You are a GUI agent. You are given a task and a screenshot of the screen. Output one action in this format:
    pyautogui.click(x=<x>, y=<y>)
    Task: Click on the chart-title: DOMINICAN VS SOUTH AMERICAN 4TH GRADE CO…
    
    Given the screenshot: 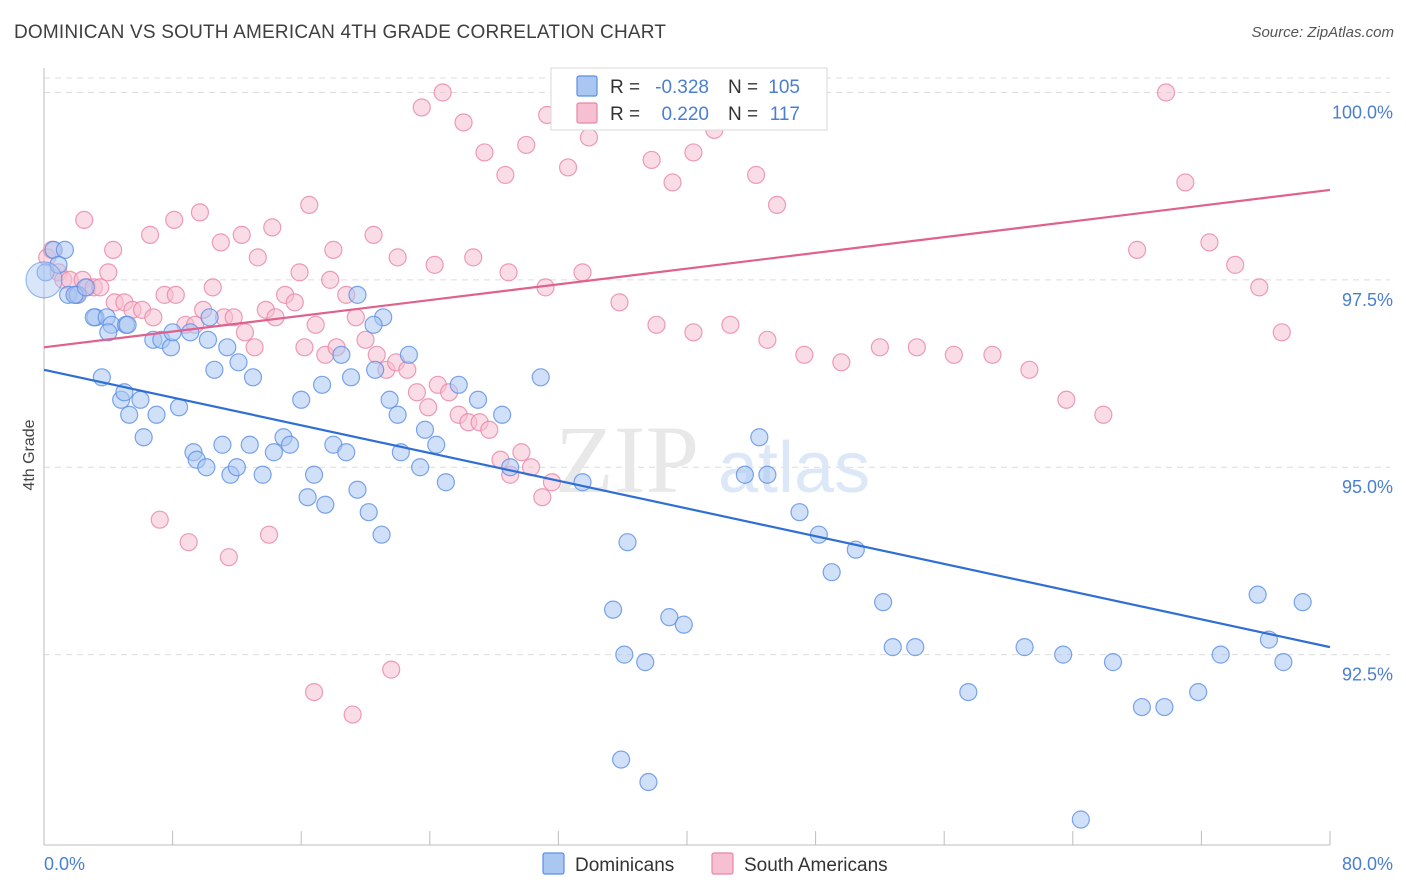 What is the action you would take?
    pyautogui.click(x=340, y=32)
    